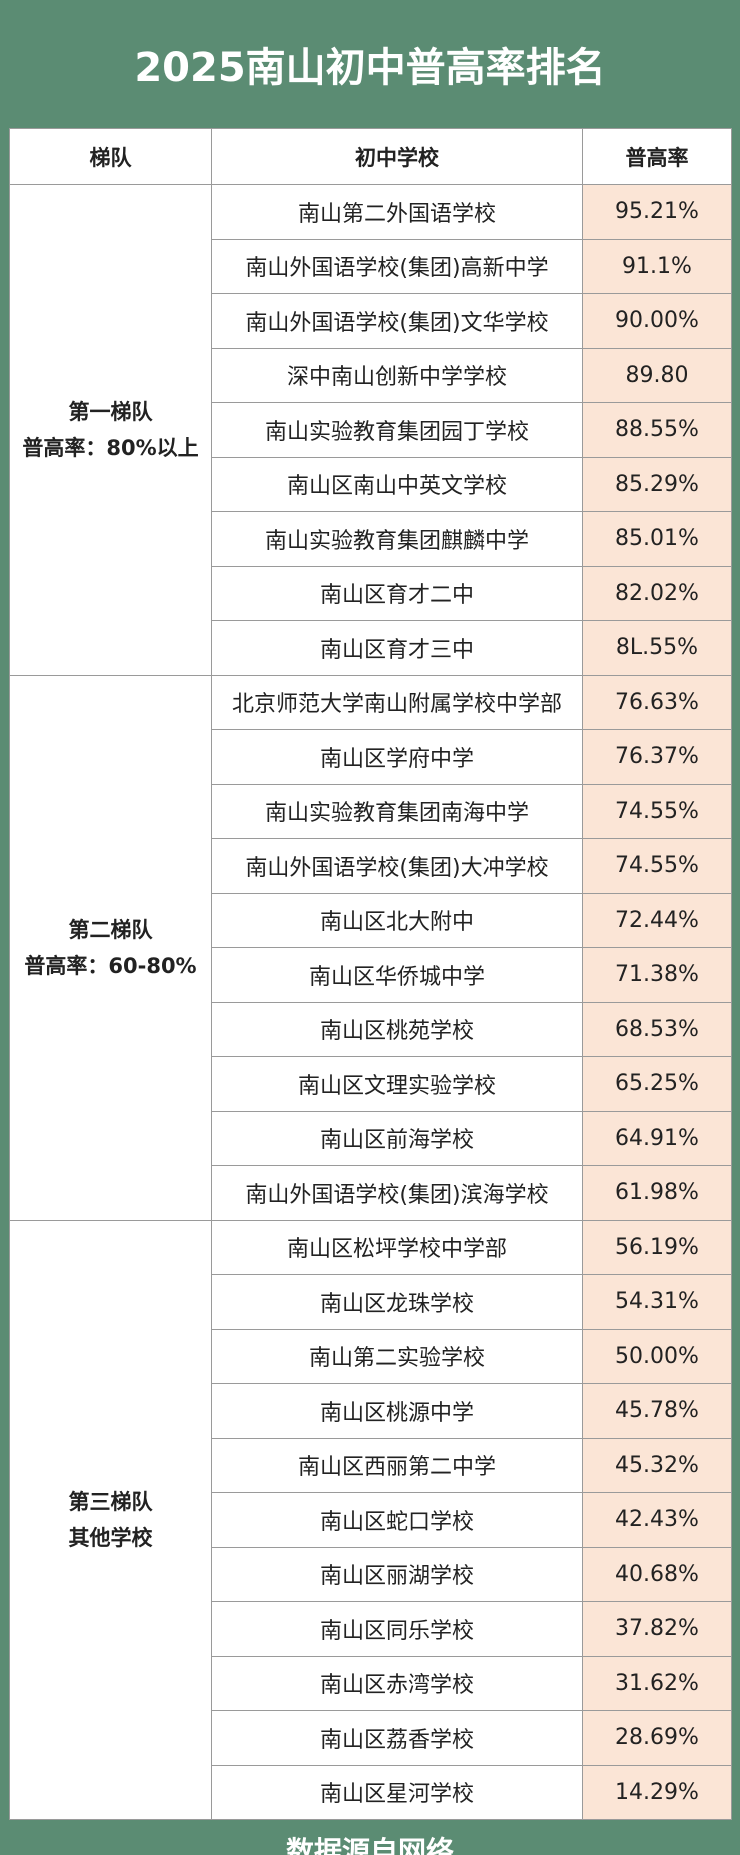  Describe the element at coordinates (397, 1029) in the screenshot. I see `school-cell: 南山区桃苑学校` at that location.